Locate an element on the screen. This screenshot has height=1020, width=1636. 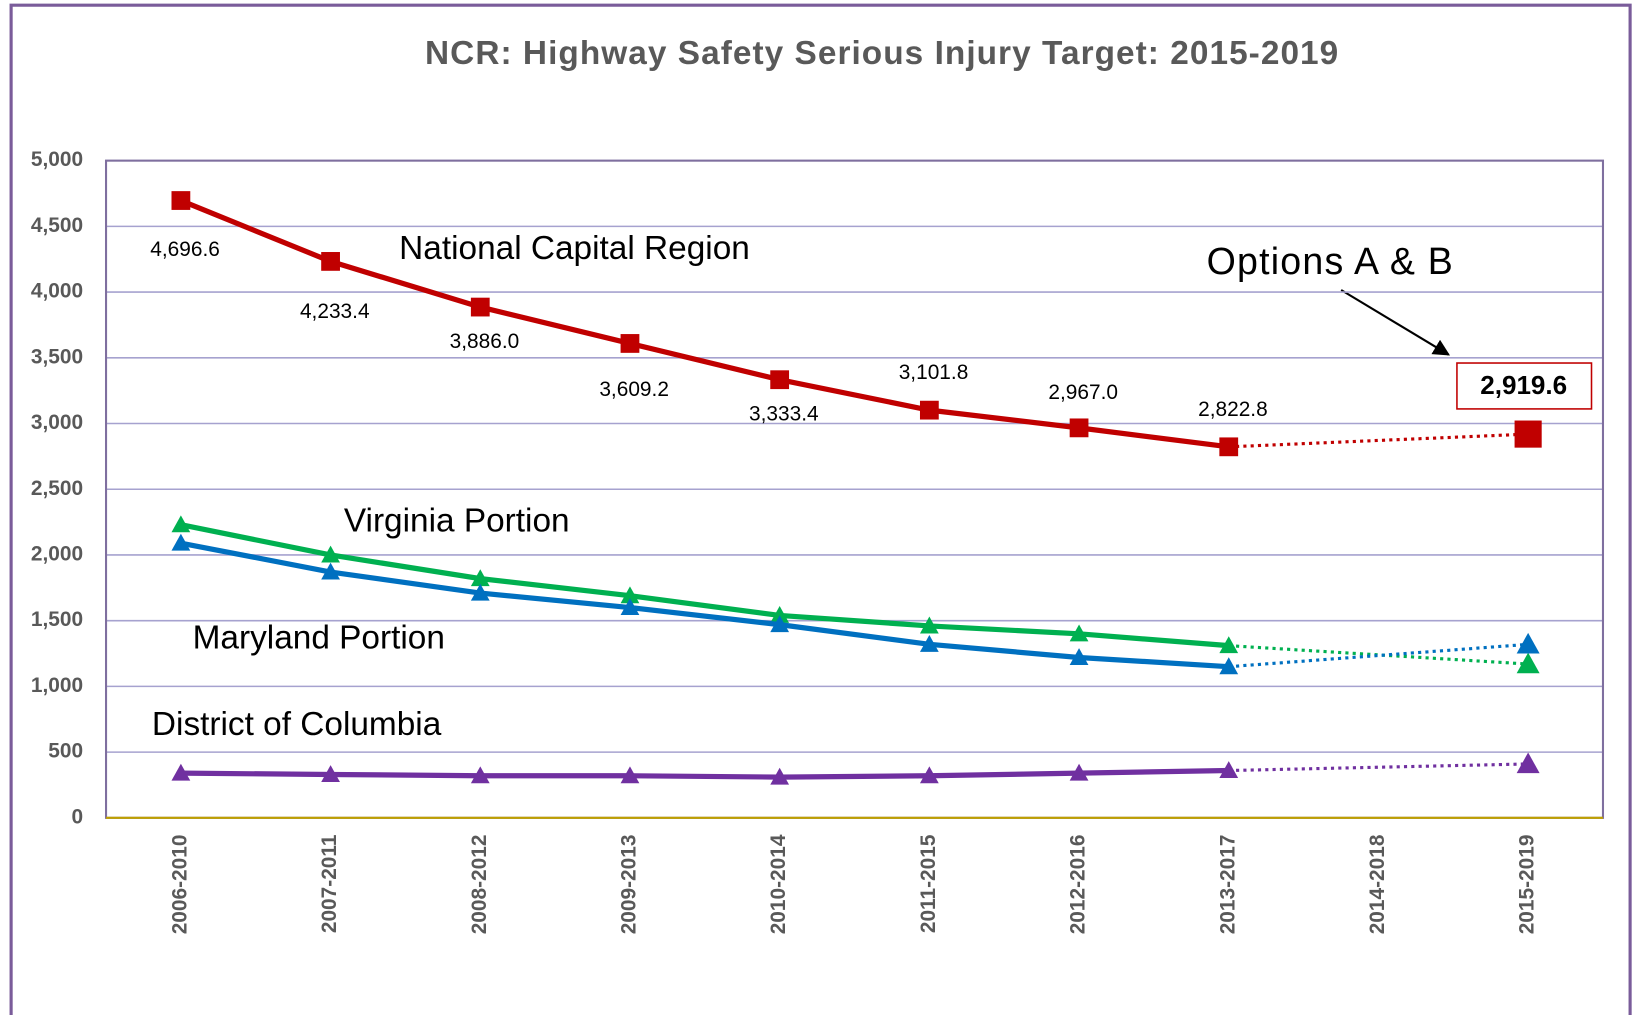
y-tick-label: 500 is located at coordinates (65, 751).